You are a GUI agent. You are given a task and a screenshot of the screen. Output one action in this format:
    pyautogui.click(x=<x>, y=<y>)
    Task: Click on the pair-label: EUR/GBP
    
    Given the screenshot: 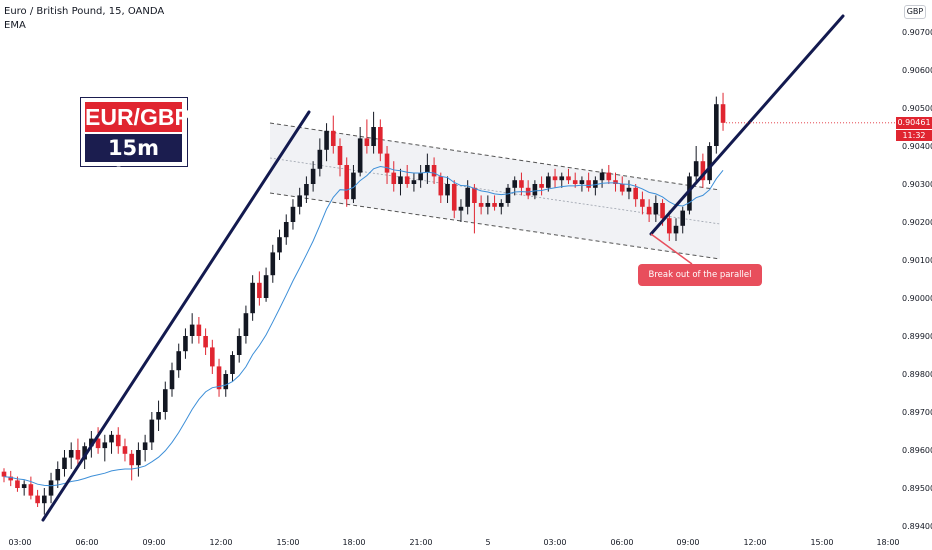 What is the action you would take?
    pyautogui.click(x=137, y=117)
    